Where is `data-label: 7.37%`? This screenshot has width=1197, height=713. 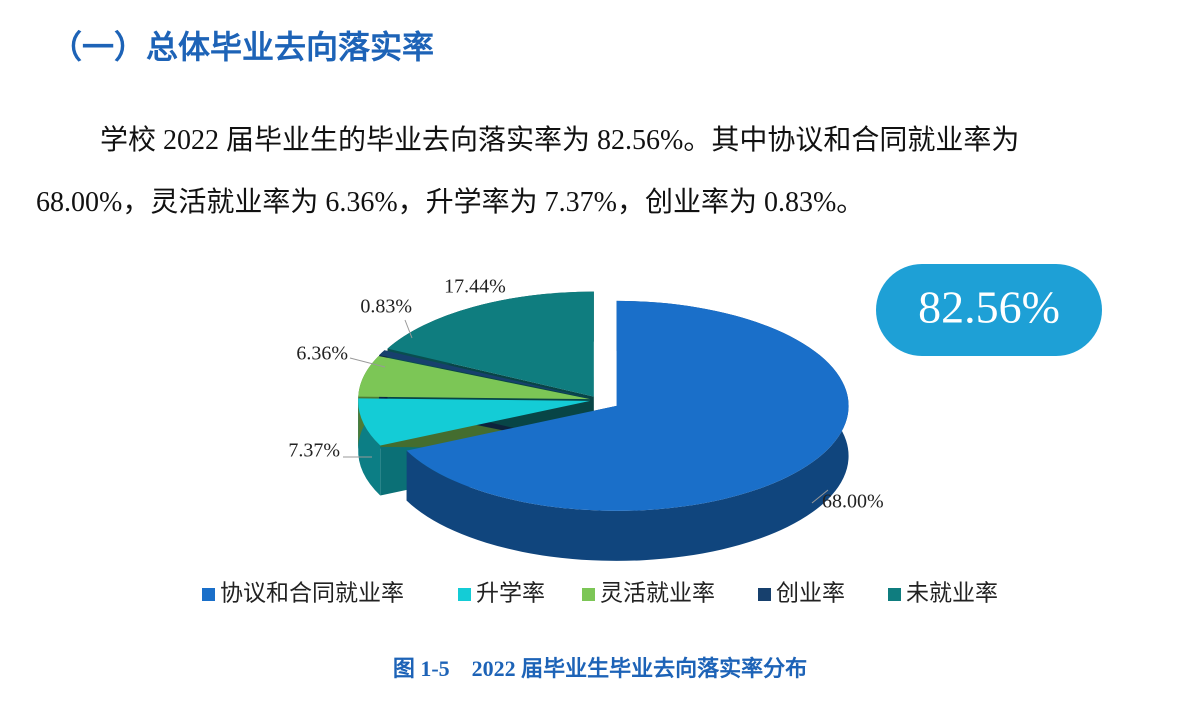
data-label: 7.37% is located at coordinates (314, 451).